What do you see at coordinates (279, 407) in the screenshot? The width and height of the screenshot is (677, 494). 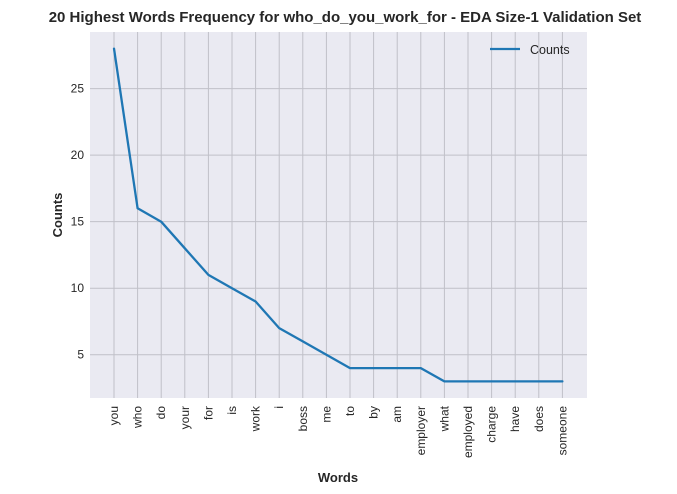 I see `x-tick-label: i` at bounding box center [279, 407].